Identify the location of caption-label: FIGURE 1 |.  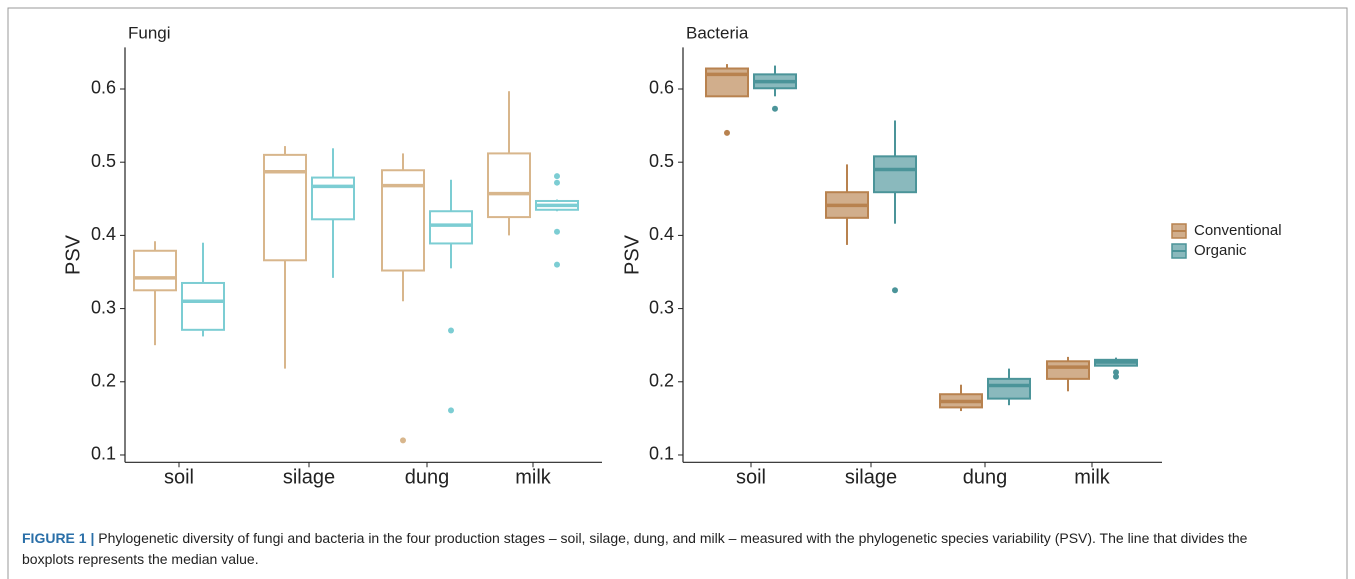
(58, 538).